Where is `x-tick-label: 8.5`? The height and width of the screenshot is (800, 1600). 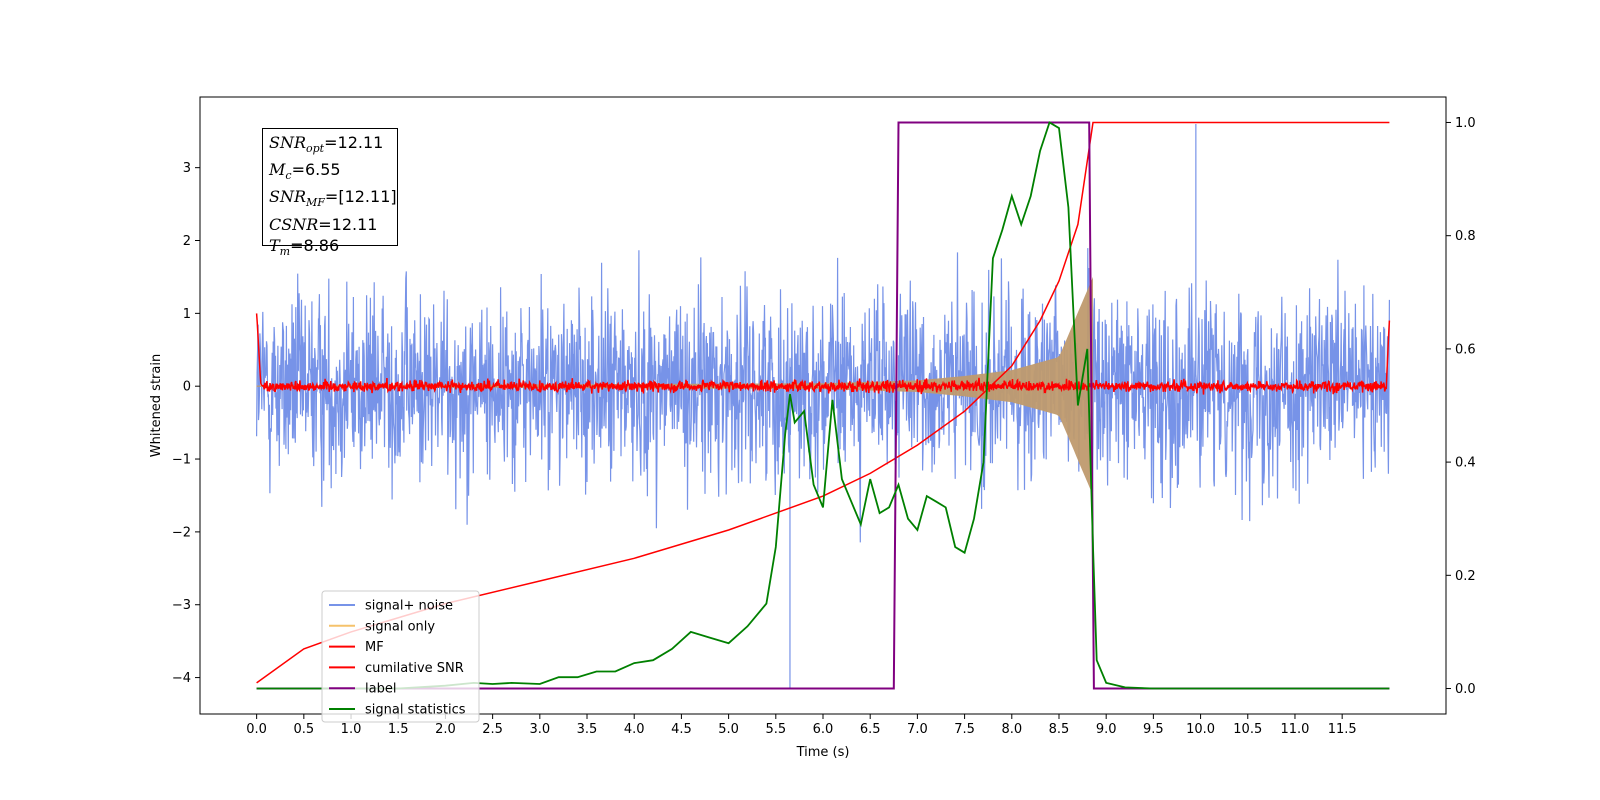 x-tick-label: 8.5 is located at coordinates (1059, 729).